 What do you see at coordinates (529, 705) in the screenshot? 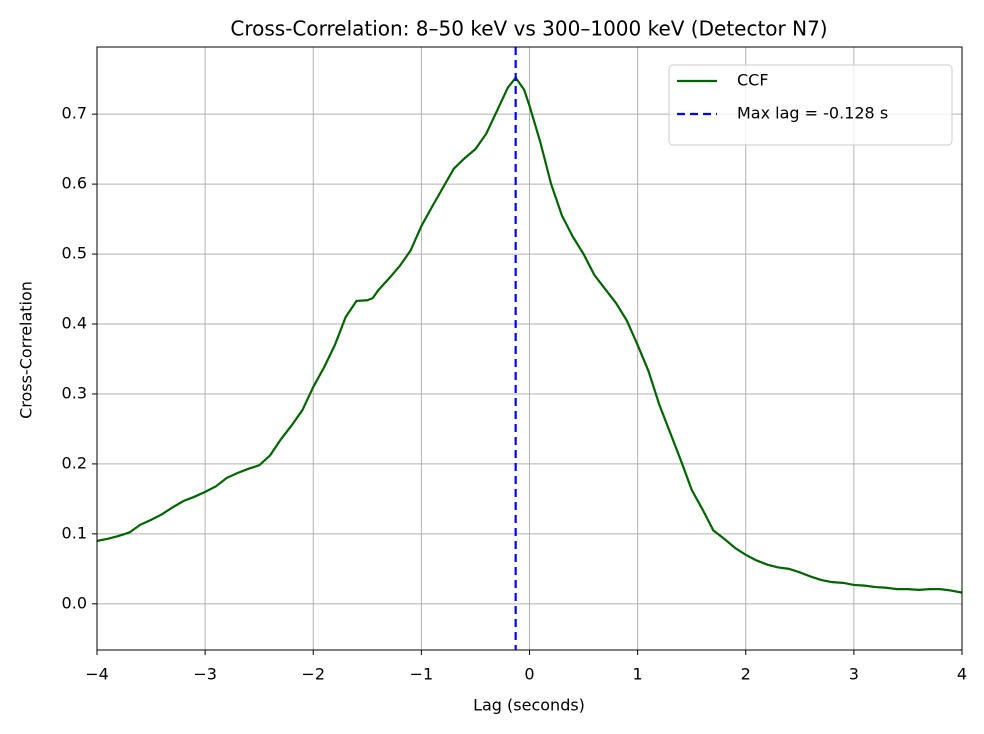
I see `x-axis-label: Lag (seconds)` at bounding box center [529, 705].